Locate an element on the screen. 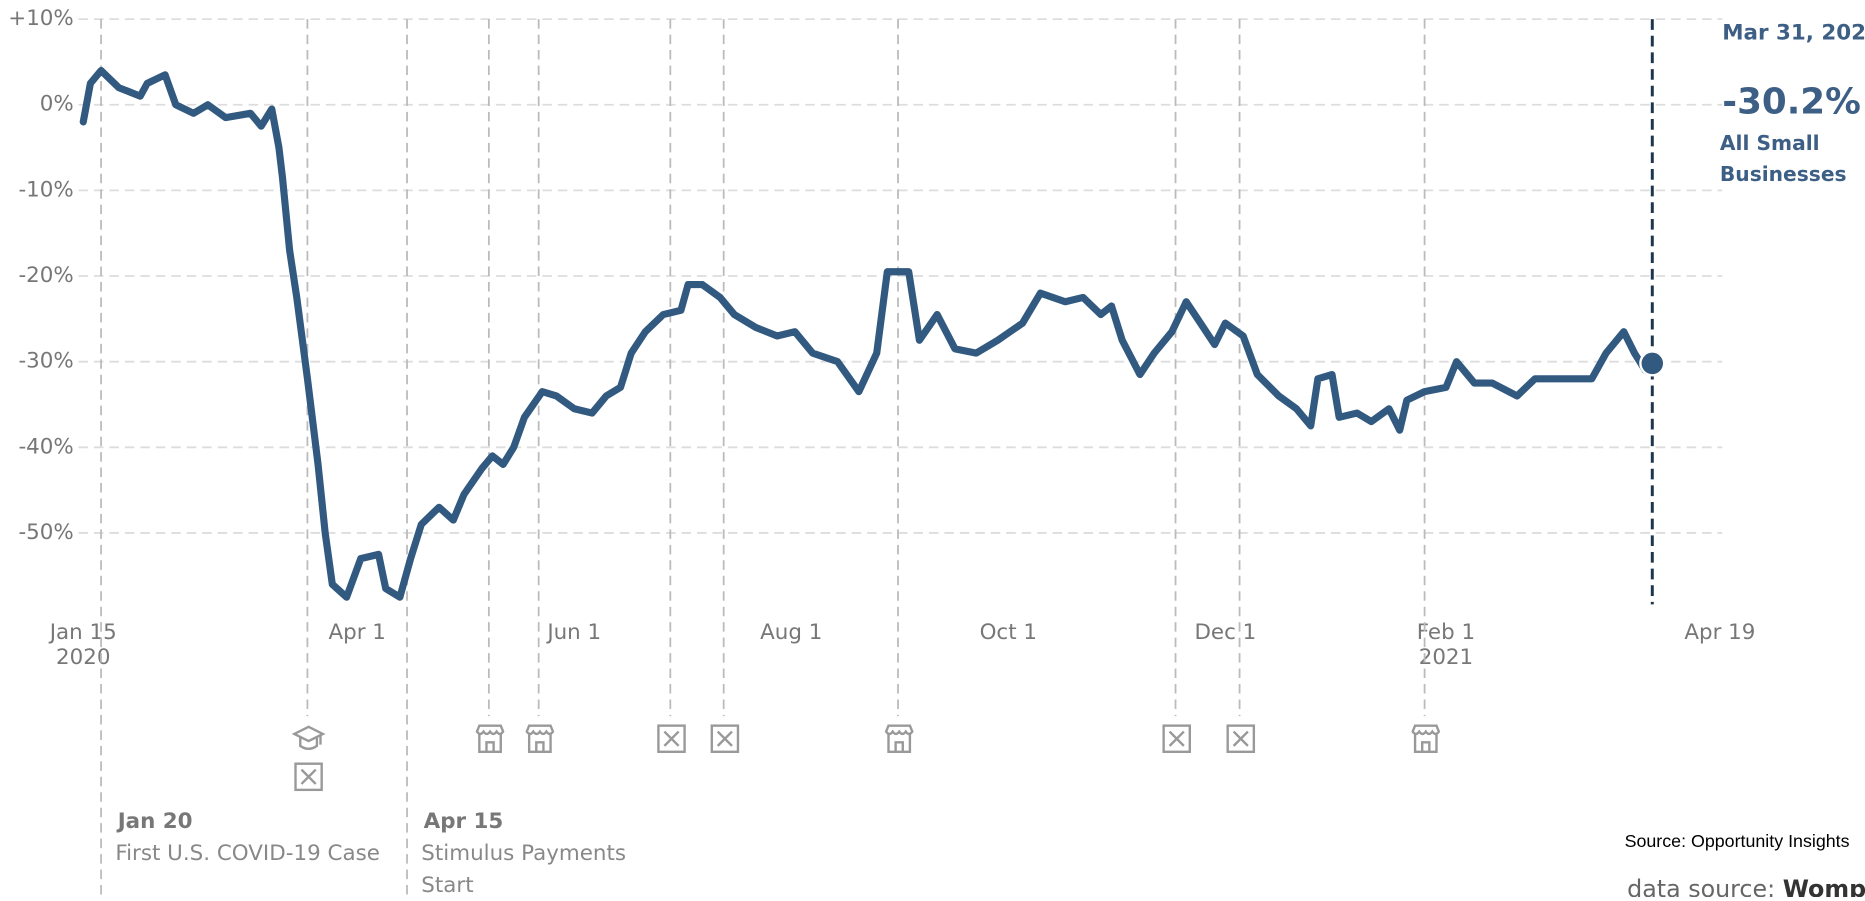  event-date: Jan 20 is located at coordinates (154, 821).